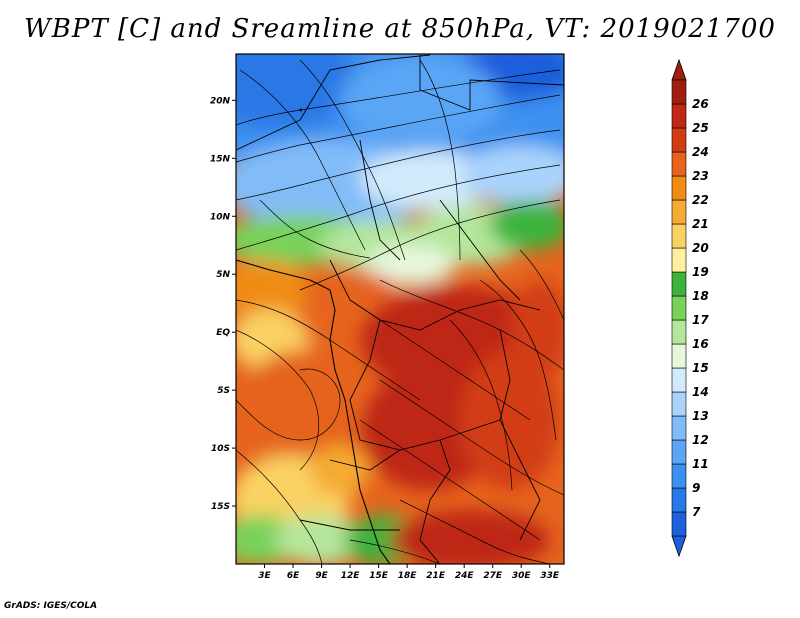  What do you see at coordinates (700, 152) in the screenshot?
I see `colorbar-label: 24` at bounding box center [700, 152].